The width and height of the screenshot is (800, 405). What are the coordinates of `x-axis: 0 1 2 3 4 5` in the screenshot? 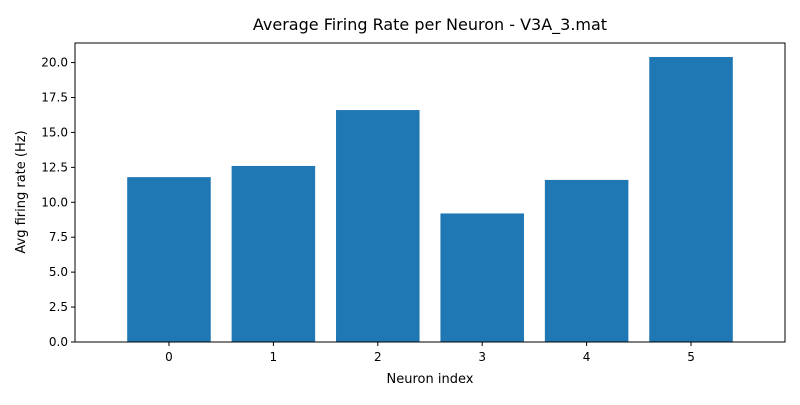 It's located at (430, 353).